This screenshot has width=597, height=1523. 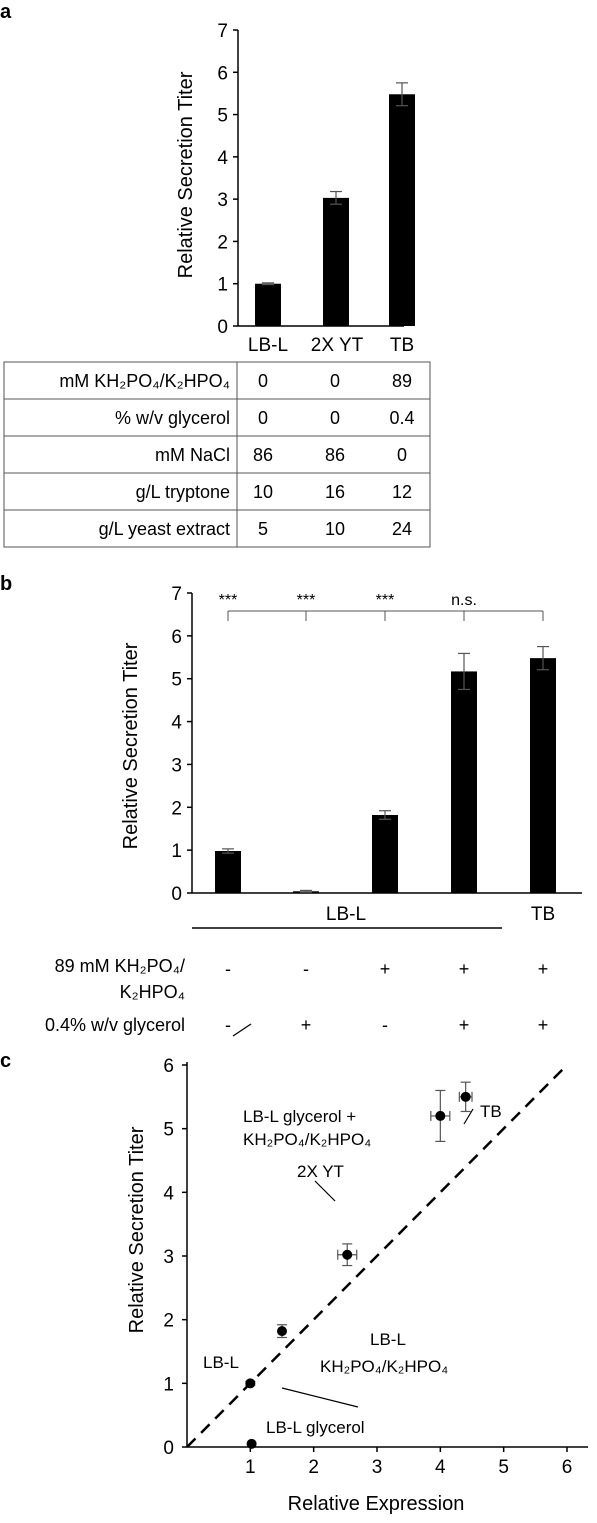 I want to click on point-label-lb-l-glycerol-phosphate-line1: LB-L glycerol +, so click(x=299, y=1116).